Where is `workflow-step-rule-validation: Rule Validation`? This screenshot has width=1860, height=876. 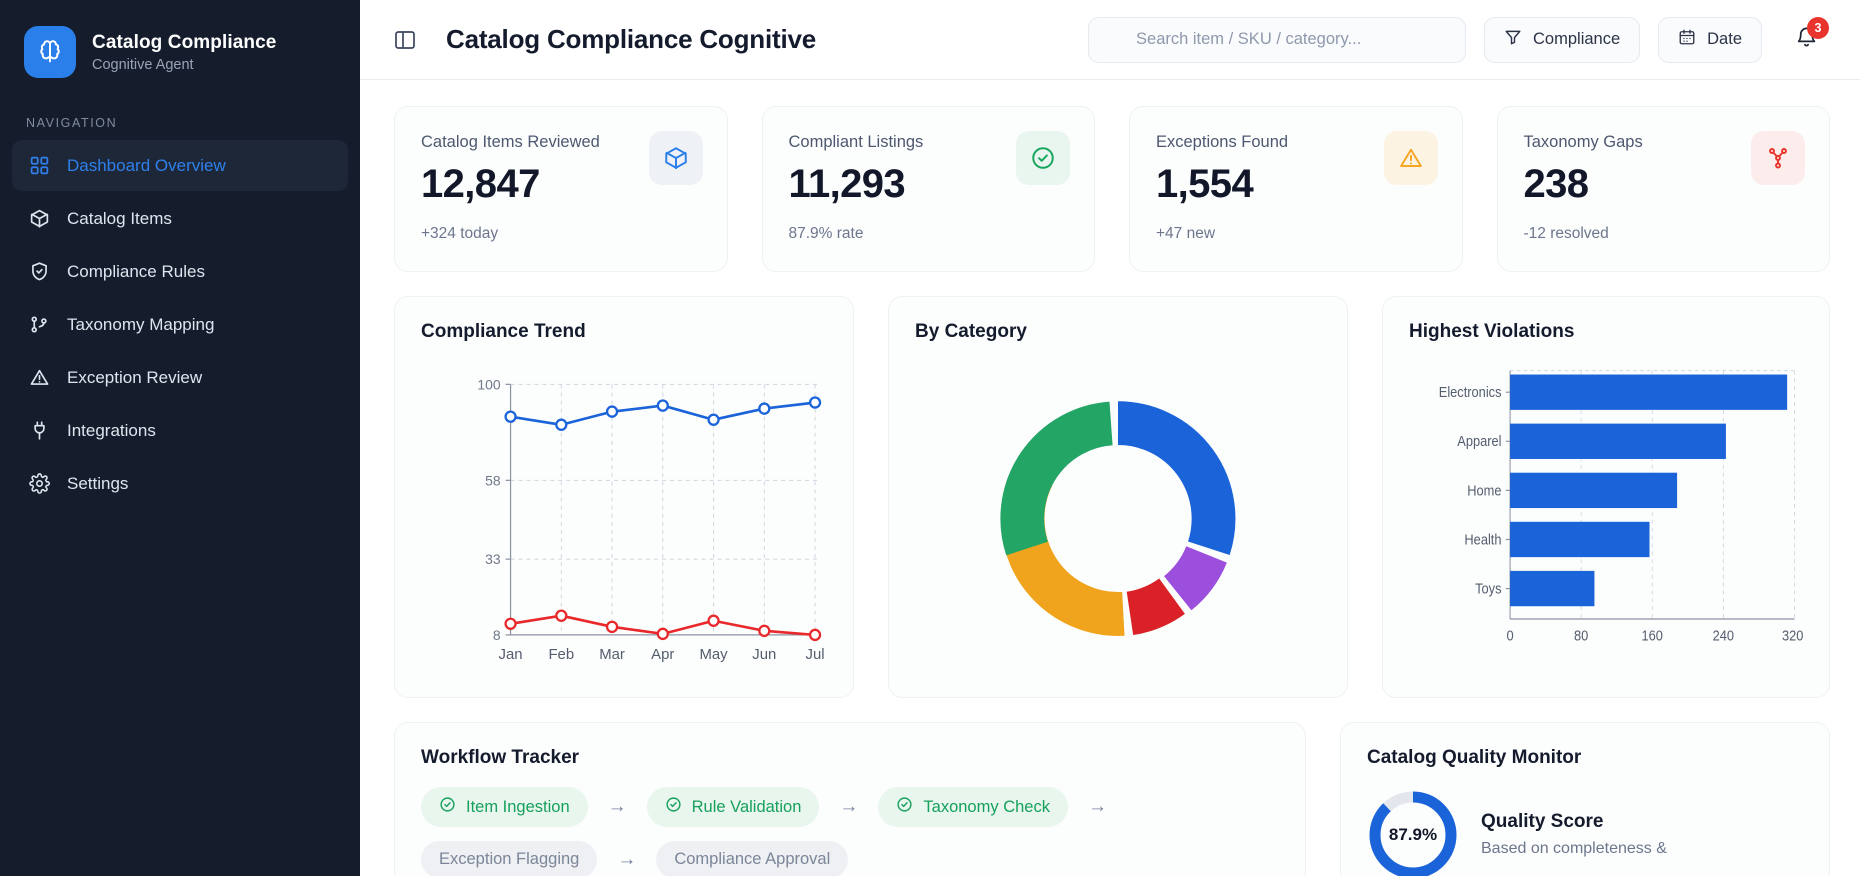 workflow-step-rule-validation: Rule Validation is located at coordinates (733, 807).